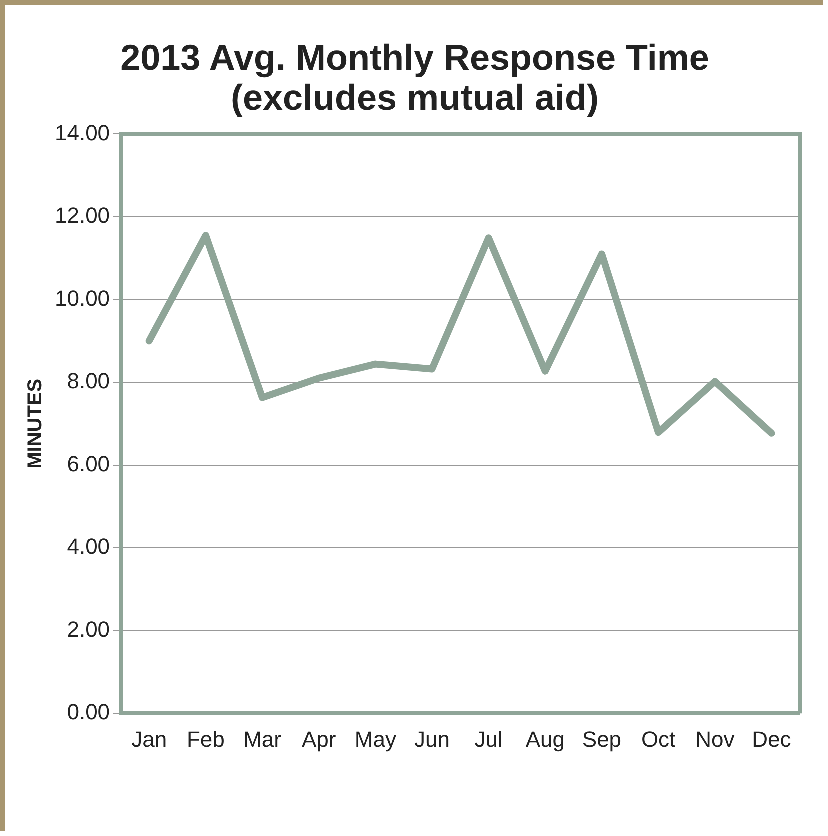 Image resolution: width=828 pixels, height=836 pixels. I want to click on y-tick-label: 14.00, so click(82, 133).